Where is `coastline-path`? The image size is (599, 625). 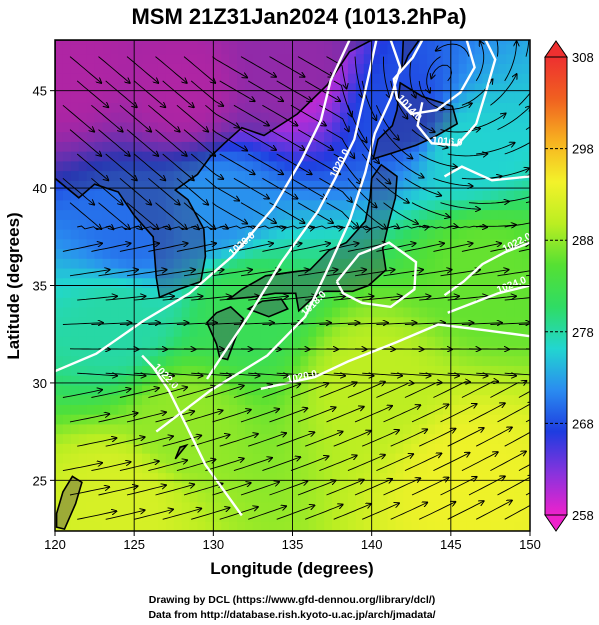 coastline-path is located at coordinates (69, 503).